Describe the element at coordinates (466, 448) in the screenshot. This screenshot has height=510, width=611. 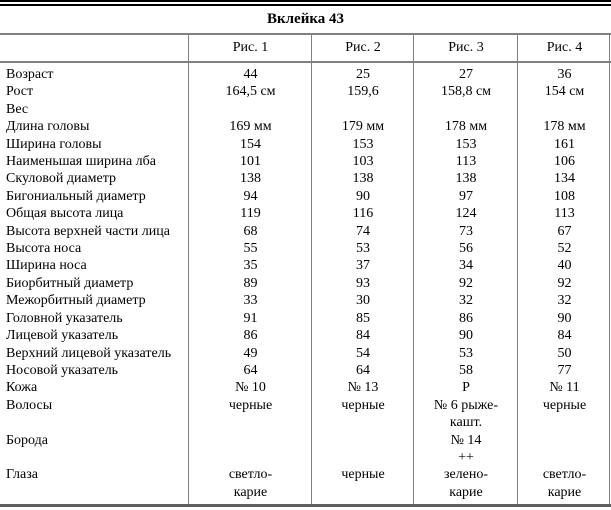
I see `value-cell: № 14 ++` at that location.